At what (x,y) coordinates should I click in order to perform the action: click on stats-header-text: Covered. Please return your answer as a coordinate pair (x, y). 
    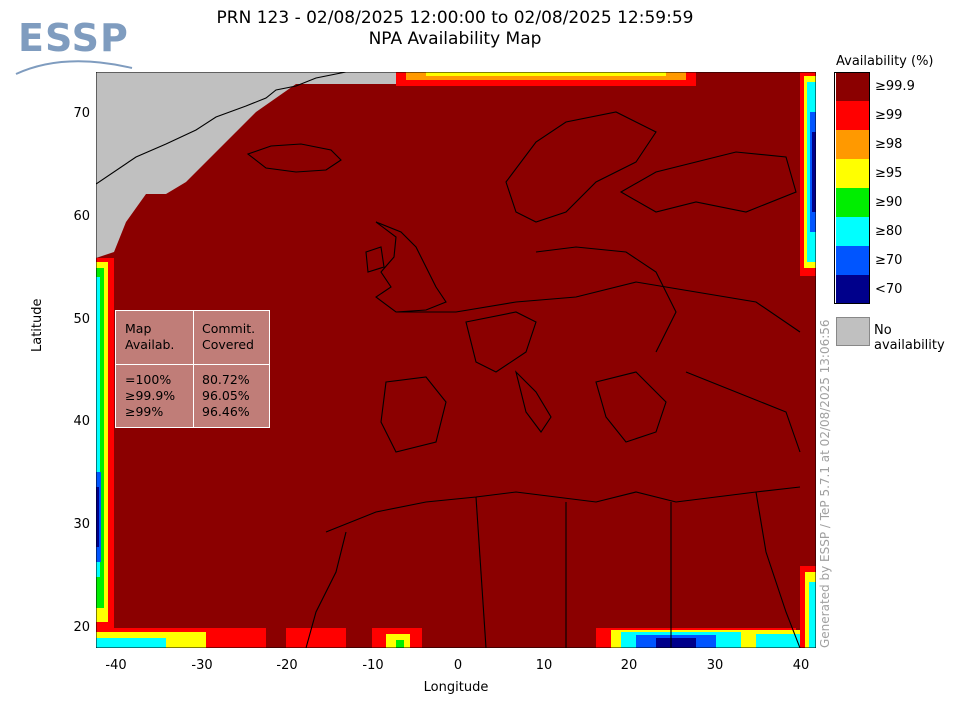
    Looking at the image, I should click on (228, 344).